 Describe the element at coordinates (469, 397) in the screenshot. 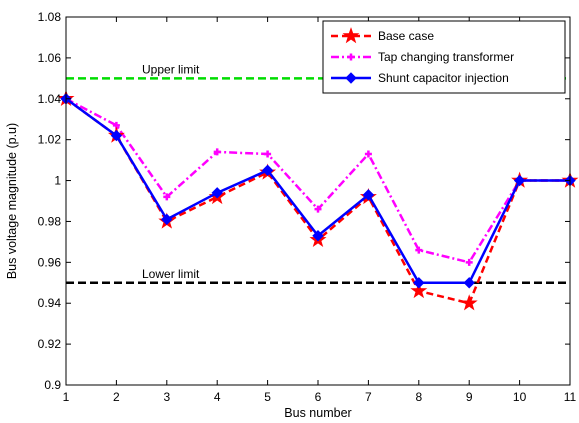

I see `x-tick-label: 9` at that location.